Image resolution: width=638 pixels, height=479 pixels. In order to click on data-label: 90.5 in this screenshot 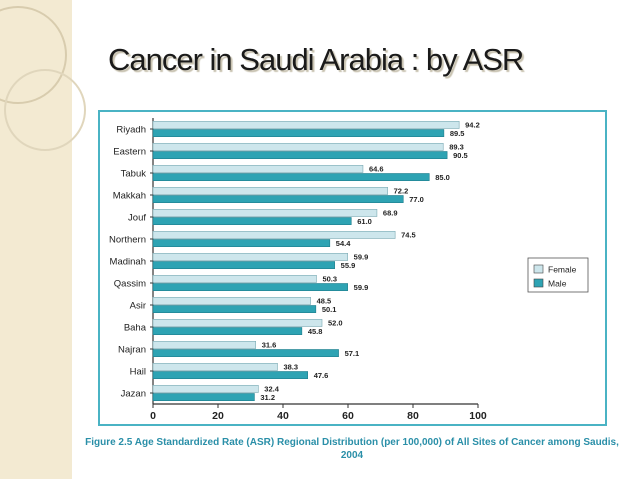, I will do `click(460, 155)`.